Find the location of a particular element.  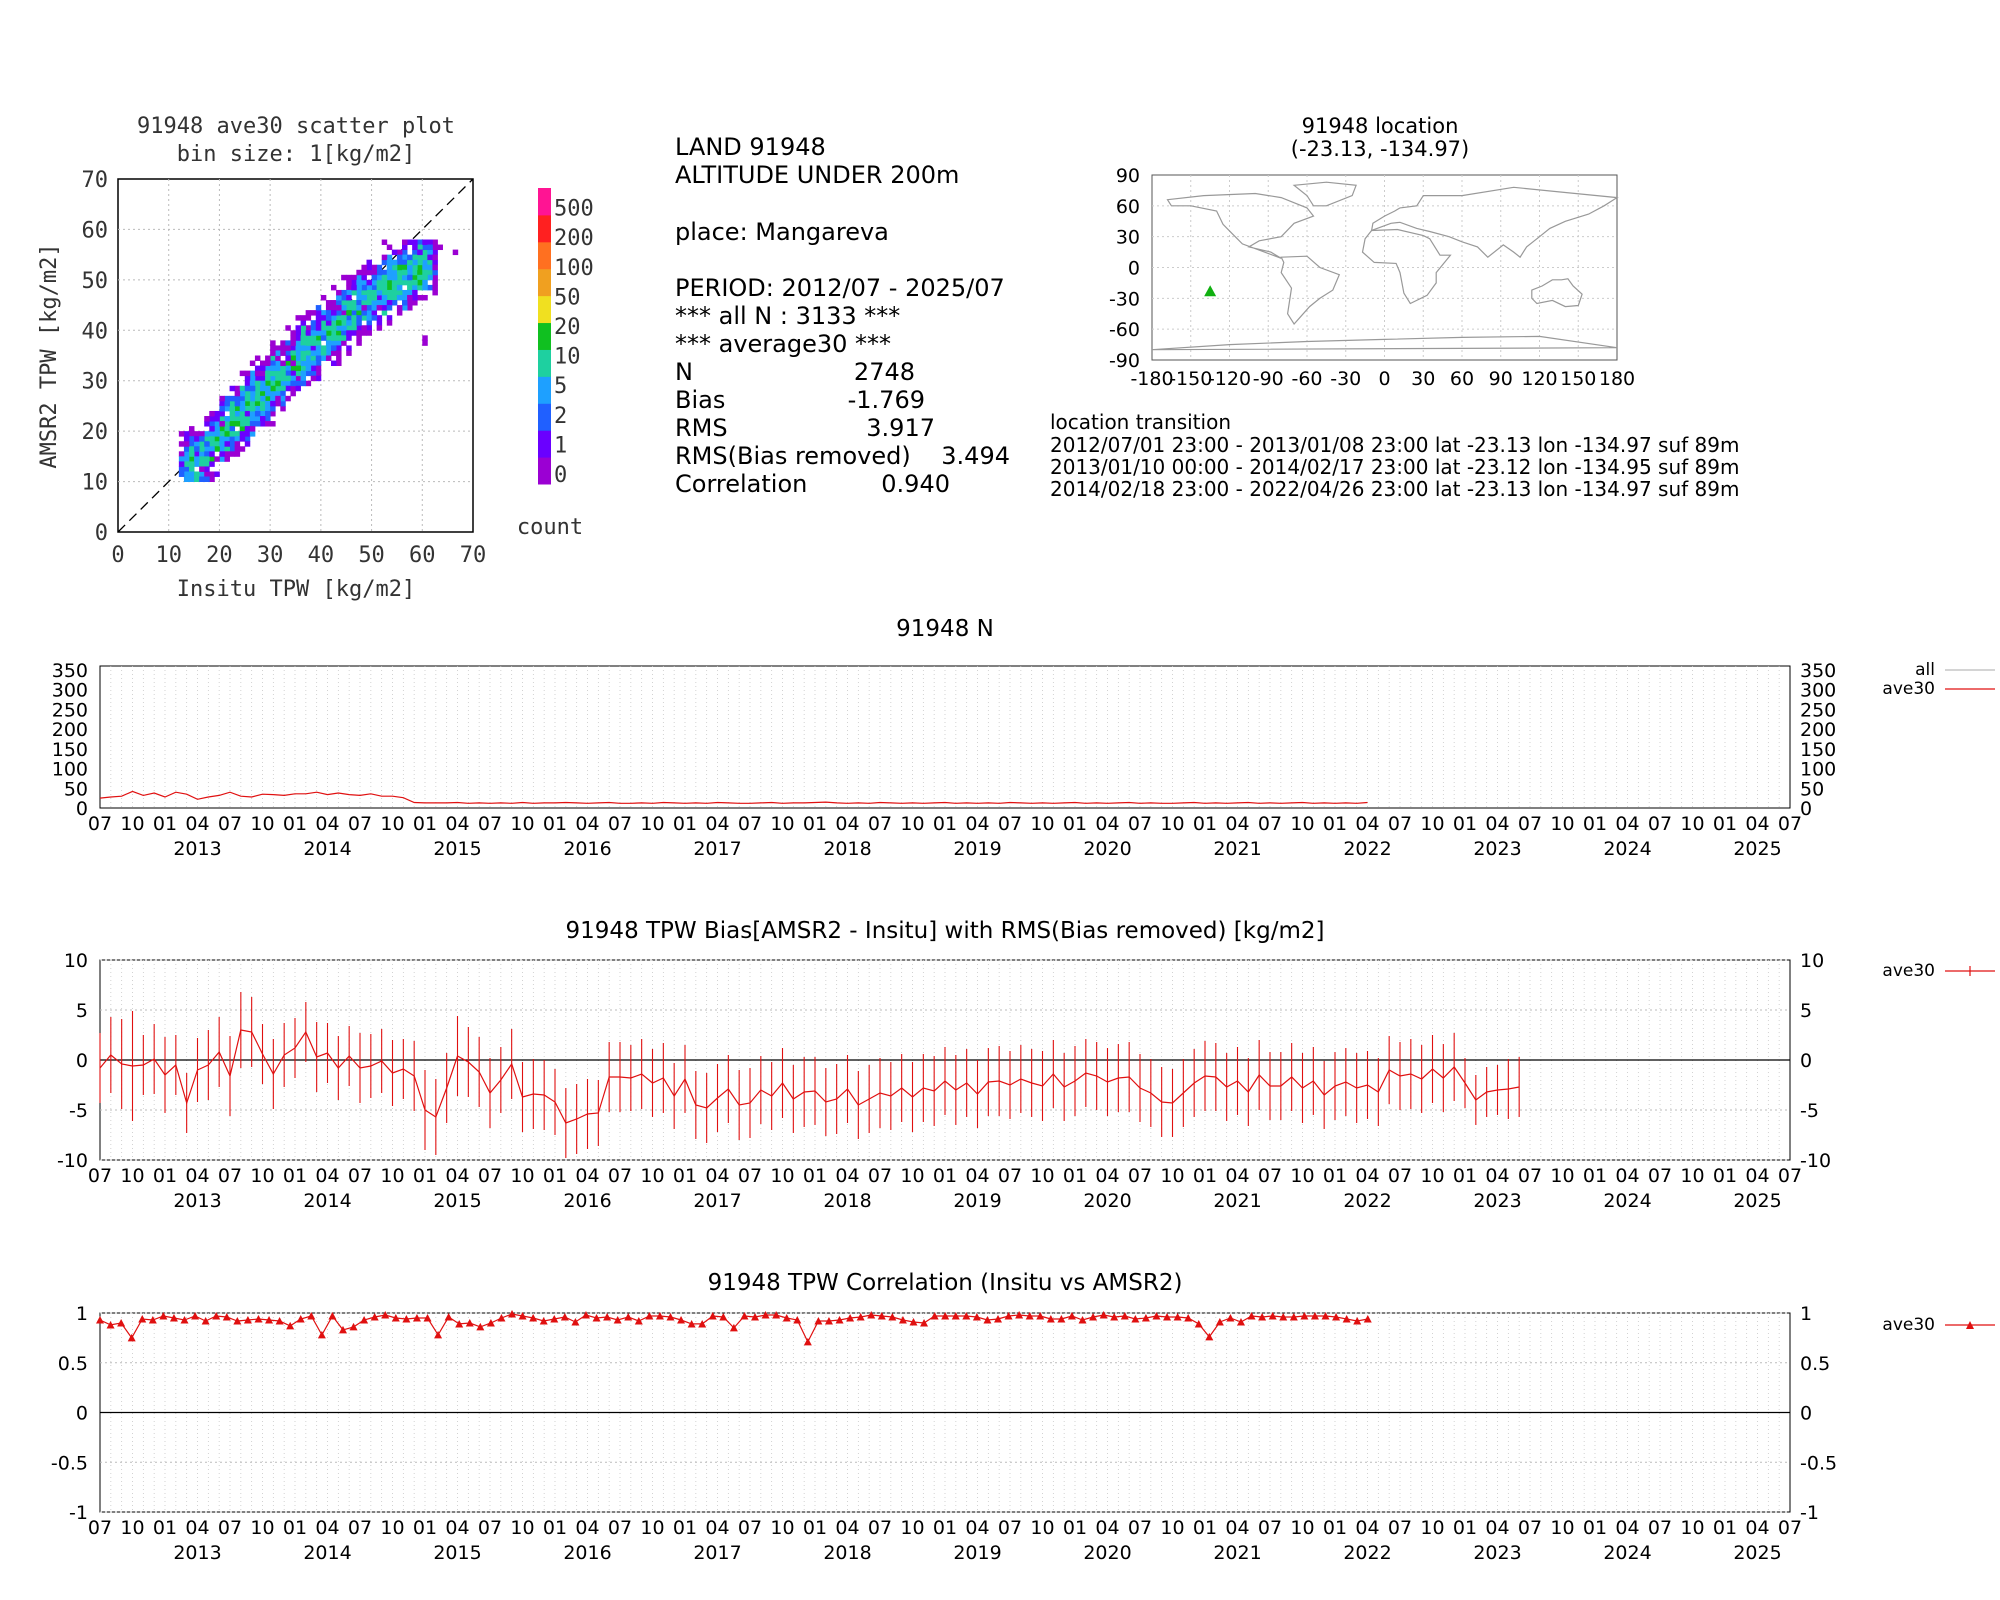

stats-row-label: RMS(Bias removed) is located at coordinates (793, 456).